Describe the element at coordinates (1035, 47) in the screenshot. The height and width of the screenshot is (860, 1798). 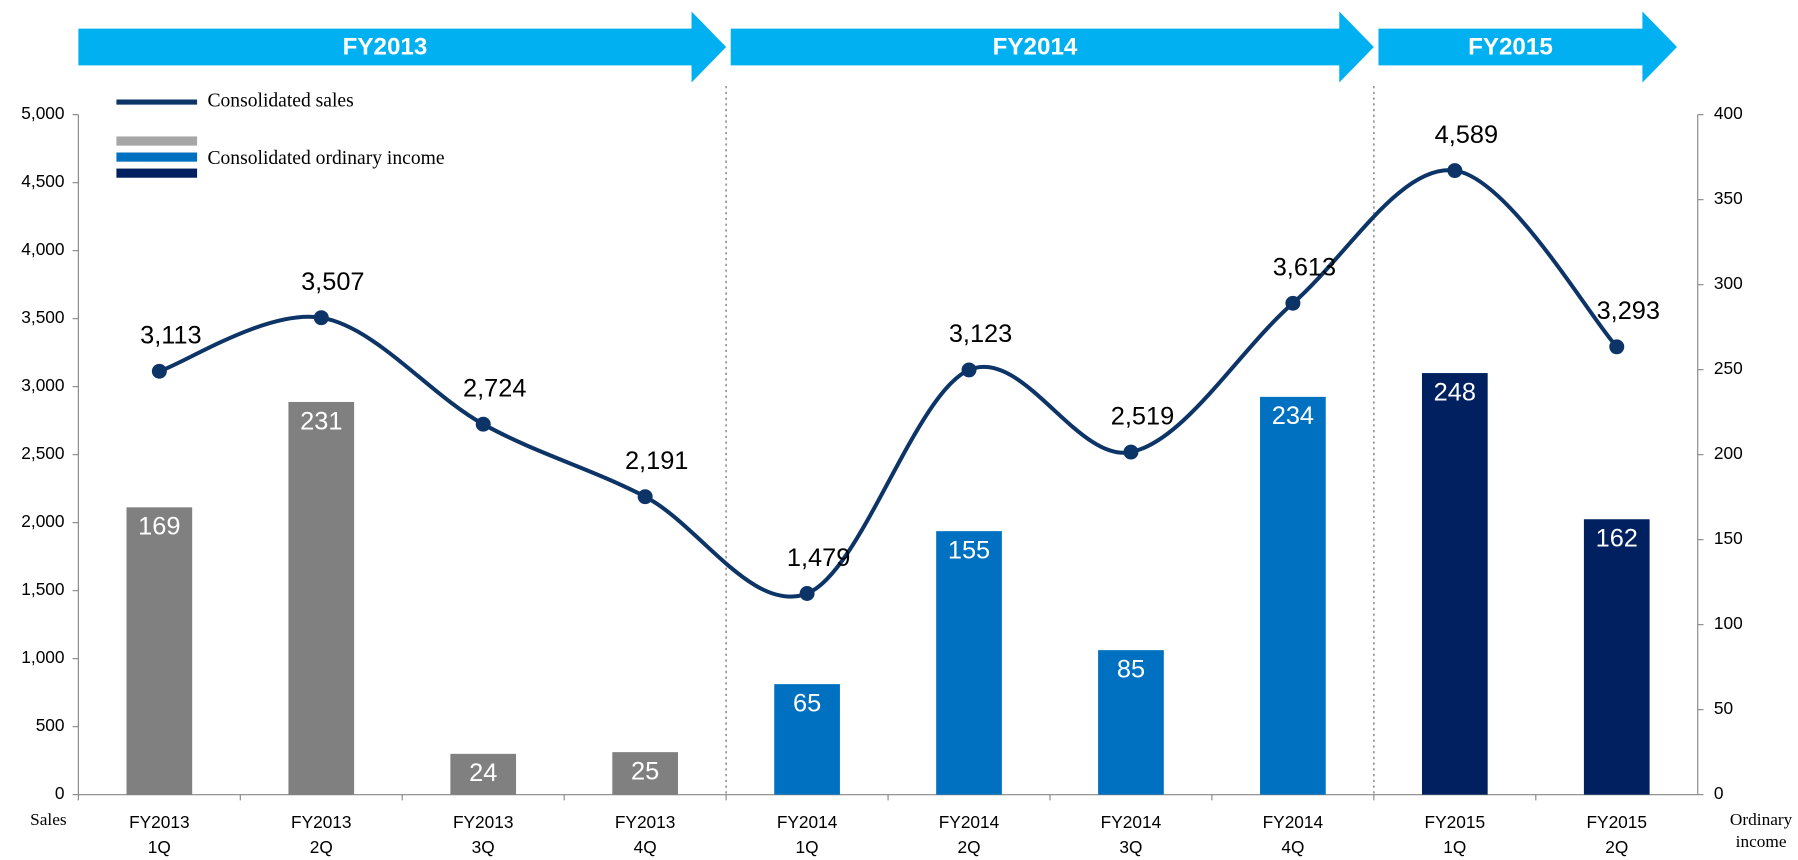
I see `period-label: FY2014` at that location.